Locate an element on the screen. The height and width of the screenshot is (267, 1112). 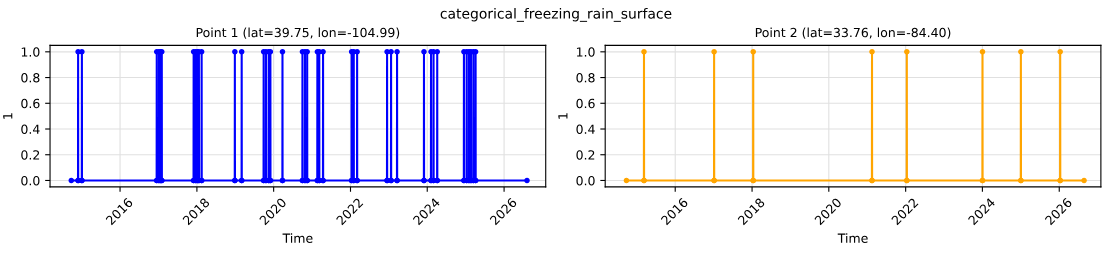
chart-title: Point 1 (lat=39.75, lon=-104.99) is located at coordinates (298, 33).